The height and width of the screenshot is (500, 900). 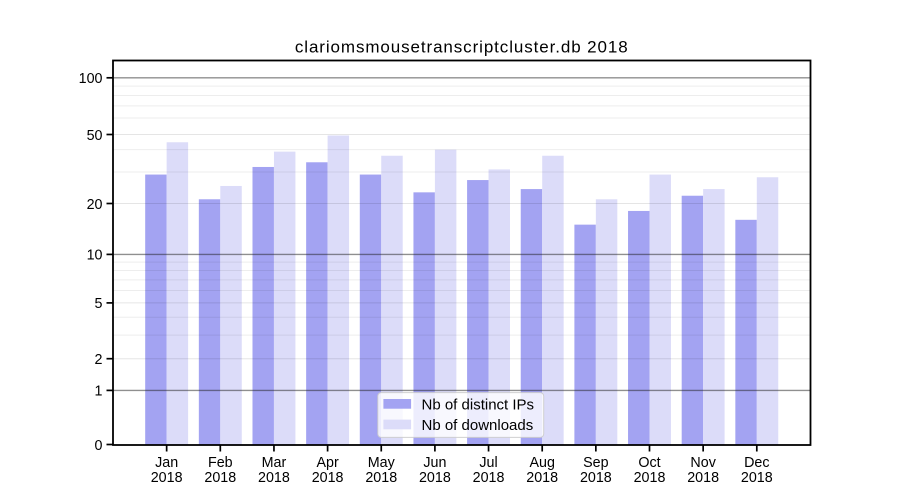 I want to click on svg-text: 10, so click(x=95, y=256).